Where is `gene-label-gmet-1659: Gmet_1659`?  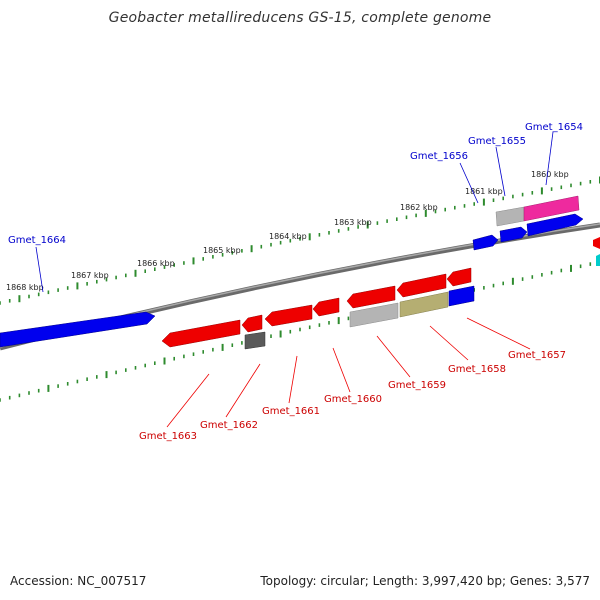 gene-label-gmet-1659: Gmet_1659 is located at coordinates (417, 385).